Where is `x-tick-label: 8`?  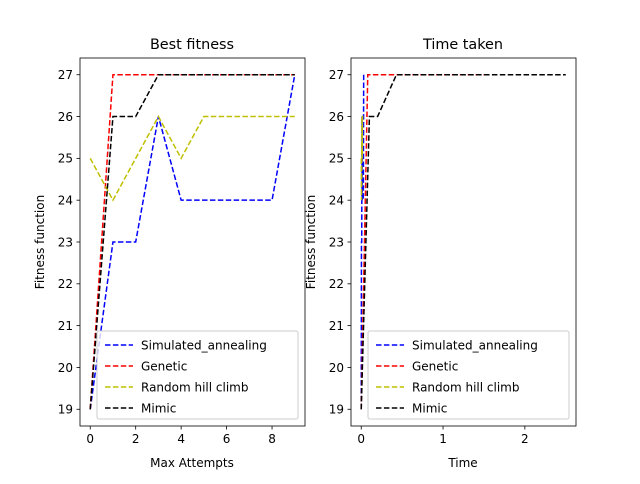 x-tick-label: 8 is located at coordinates (272, 439).